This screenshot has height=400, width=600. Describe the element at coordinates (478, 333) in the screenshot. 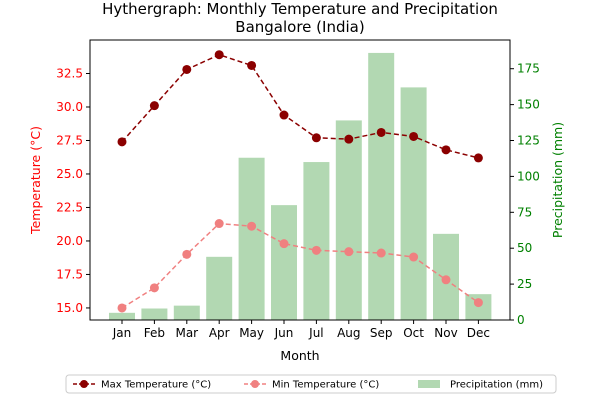

I see `x-tick-label: Dec` at that location.